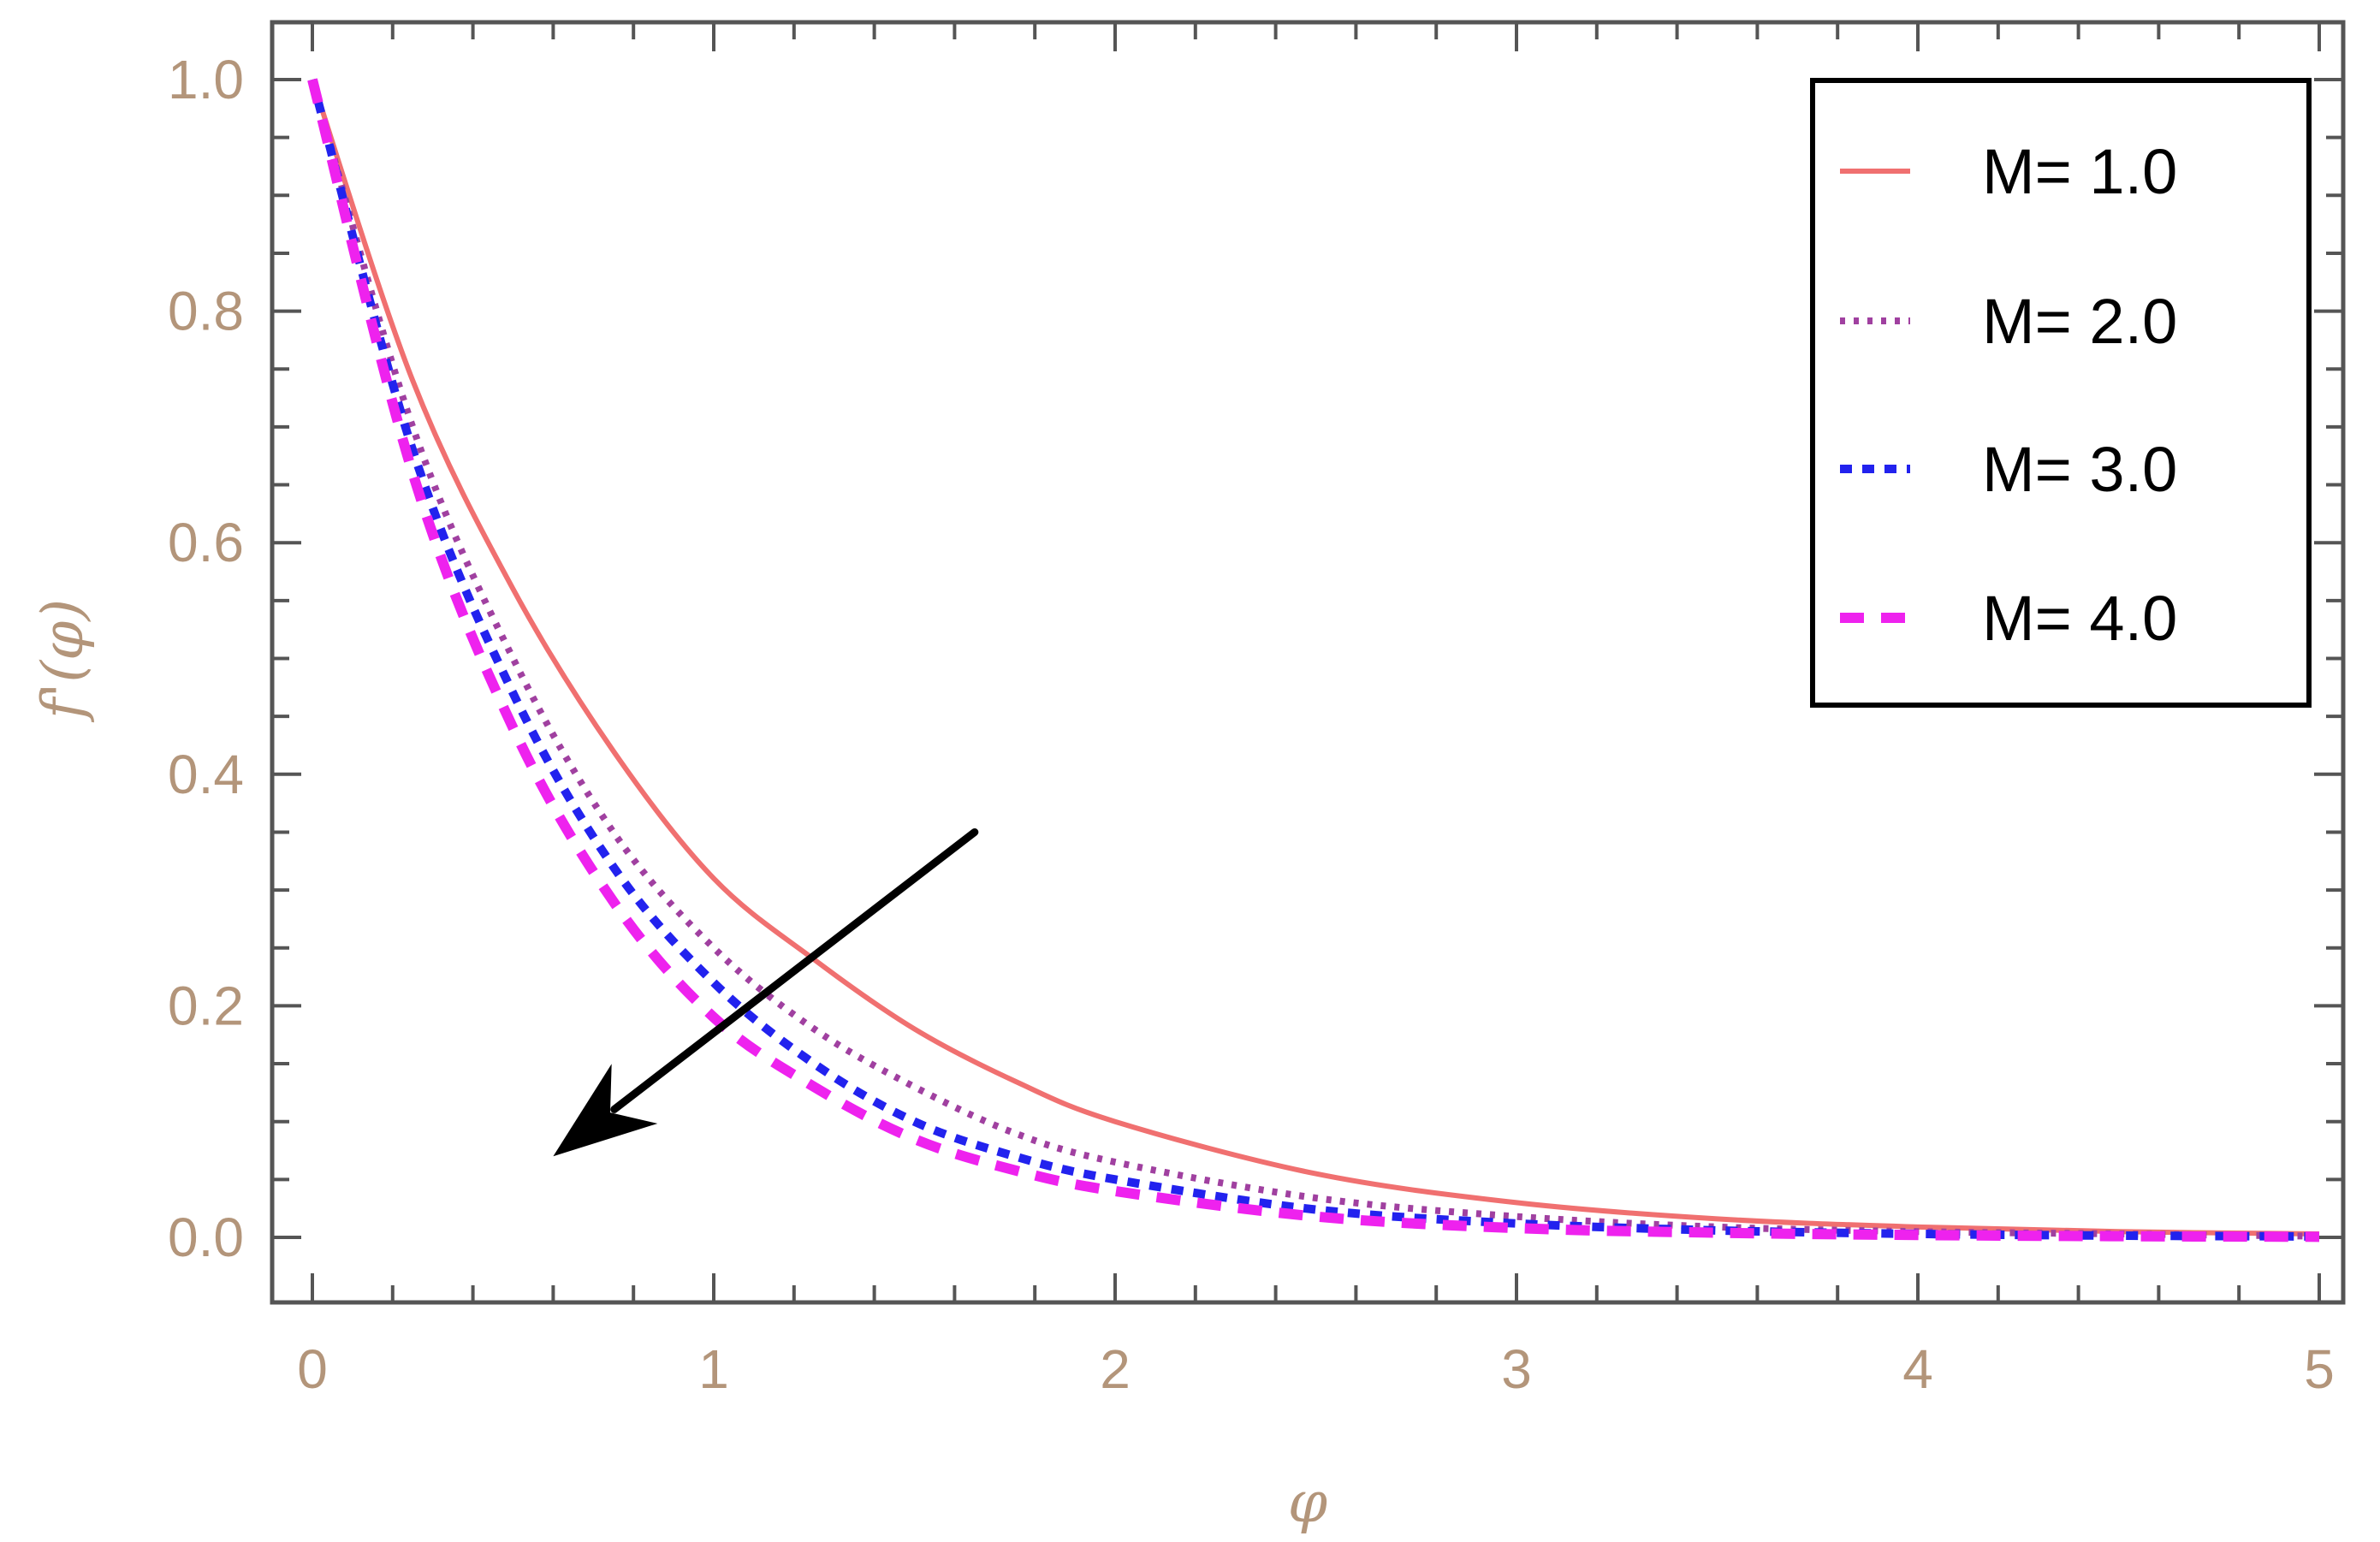 This screenshot has height=1542, width=2380. What do you see at coordinates (606, 1110) in the screenshot?
I see `arrow-head` at bounding box center [606, 1110].